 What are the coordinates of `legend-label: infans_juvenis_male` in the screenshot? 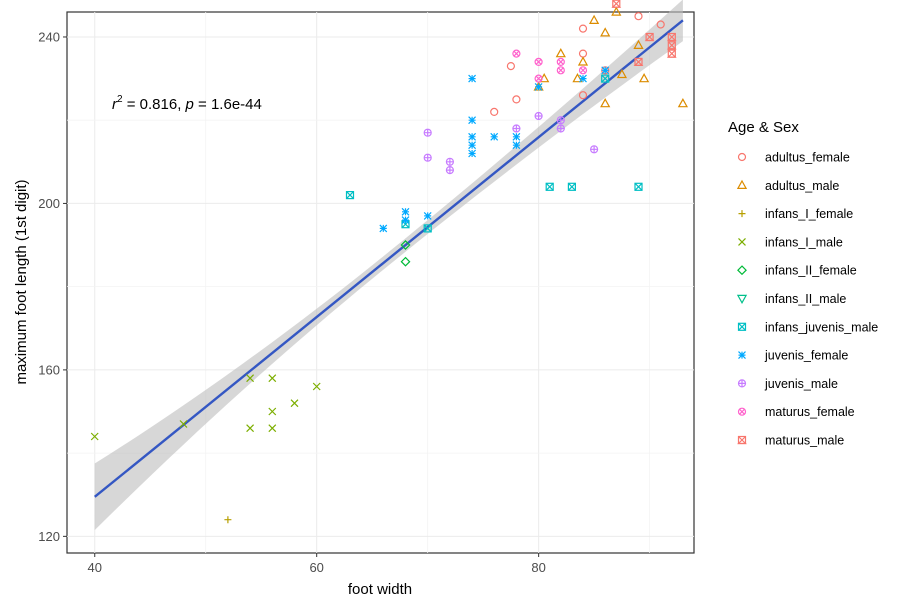 It's located at (821, 327).